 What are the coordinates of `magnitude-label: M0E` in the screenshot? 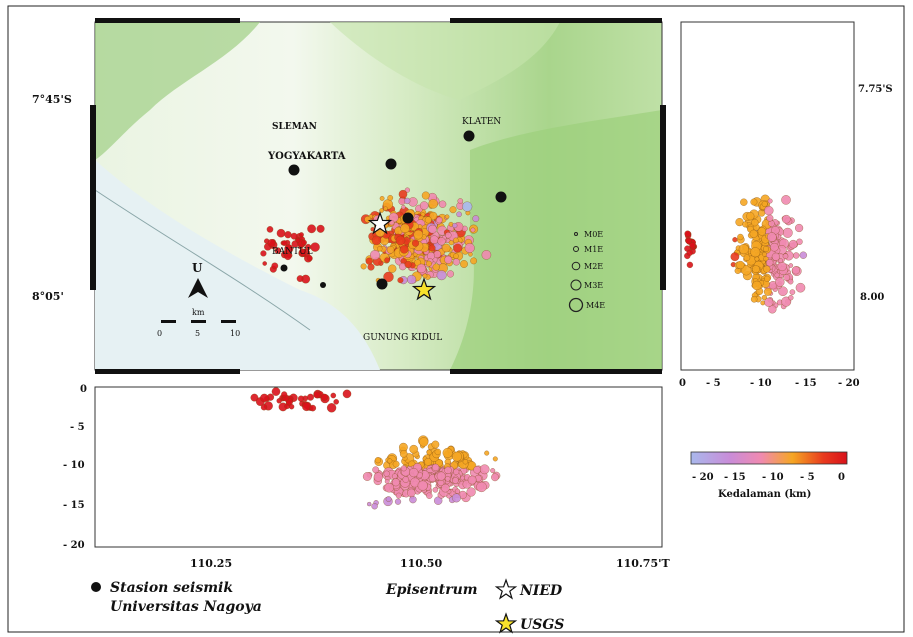 It's located at (593, 234).